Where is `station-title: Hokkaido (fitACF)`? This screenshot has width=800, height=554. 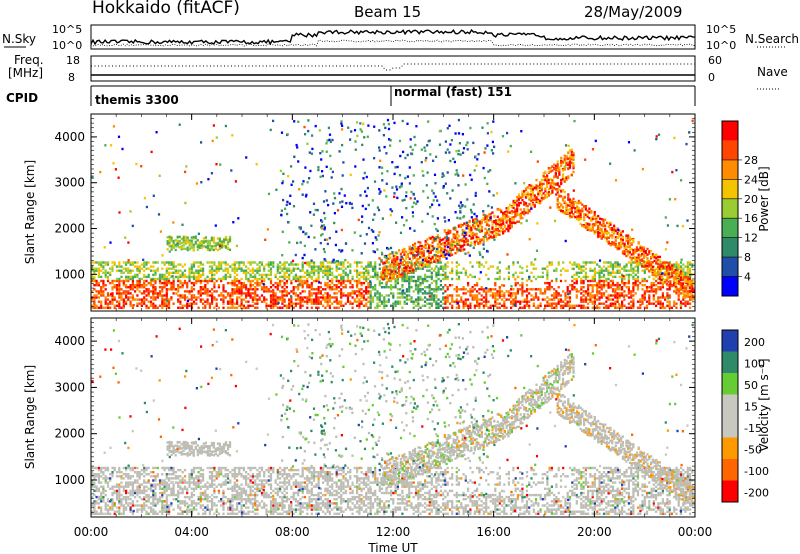 station-title: Hokkaido (fitACF) is located at coordinates (166, 9).